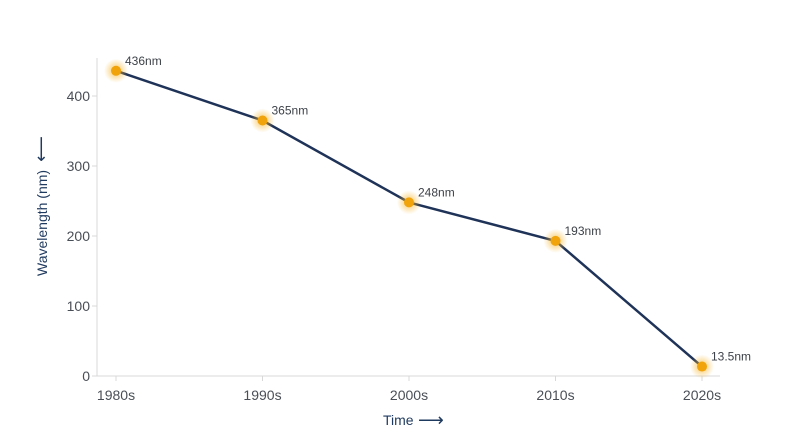  What do you see at coordinates (143, 61) in the screenshot?
I see `data-label: 436nm` at bounding box center [143, 61].